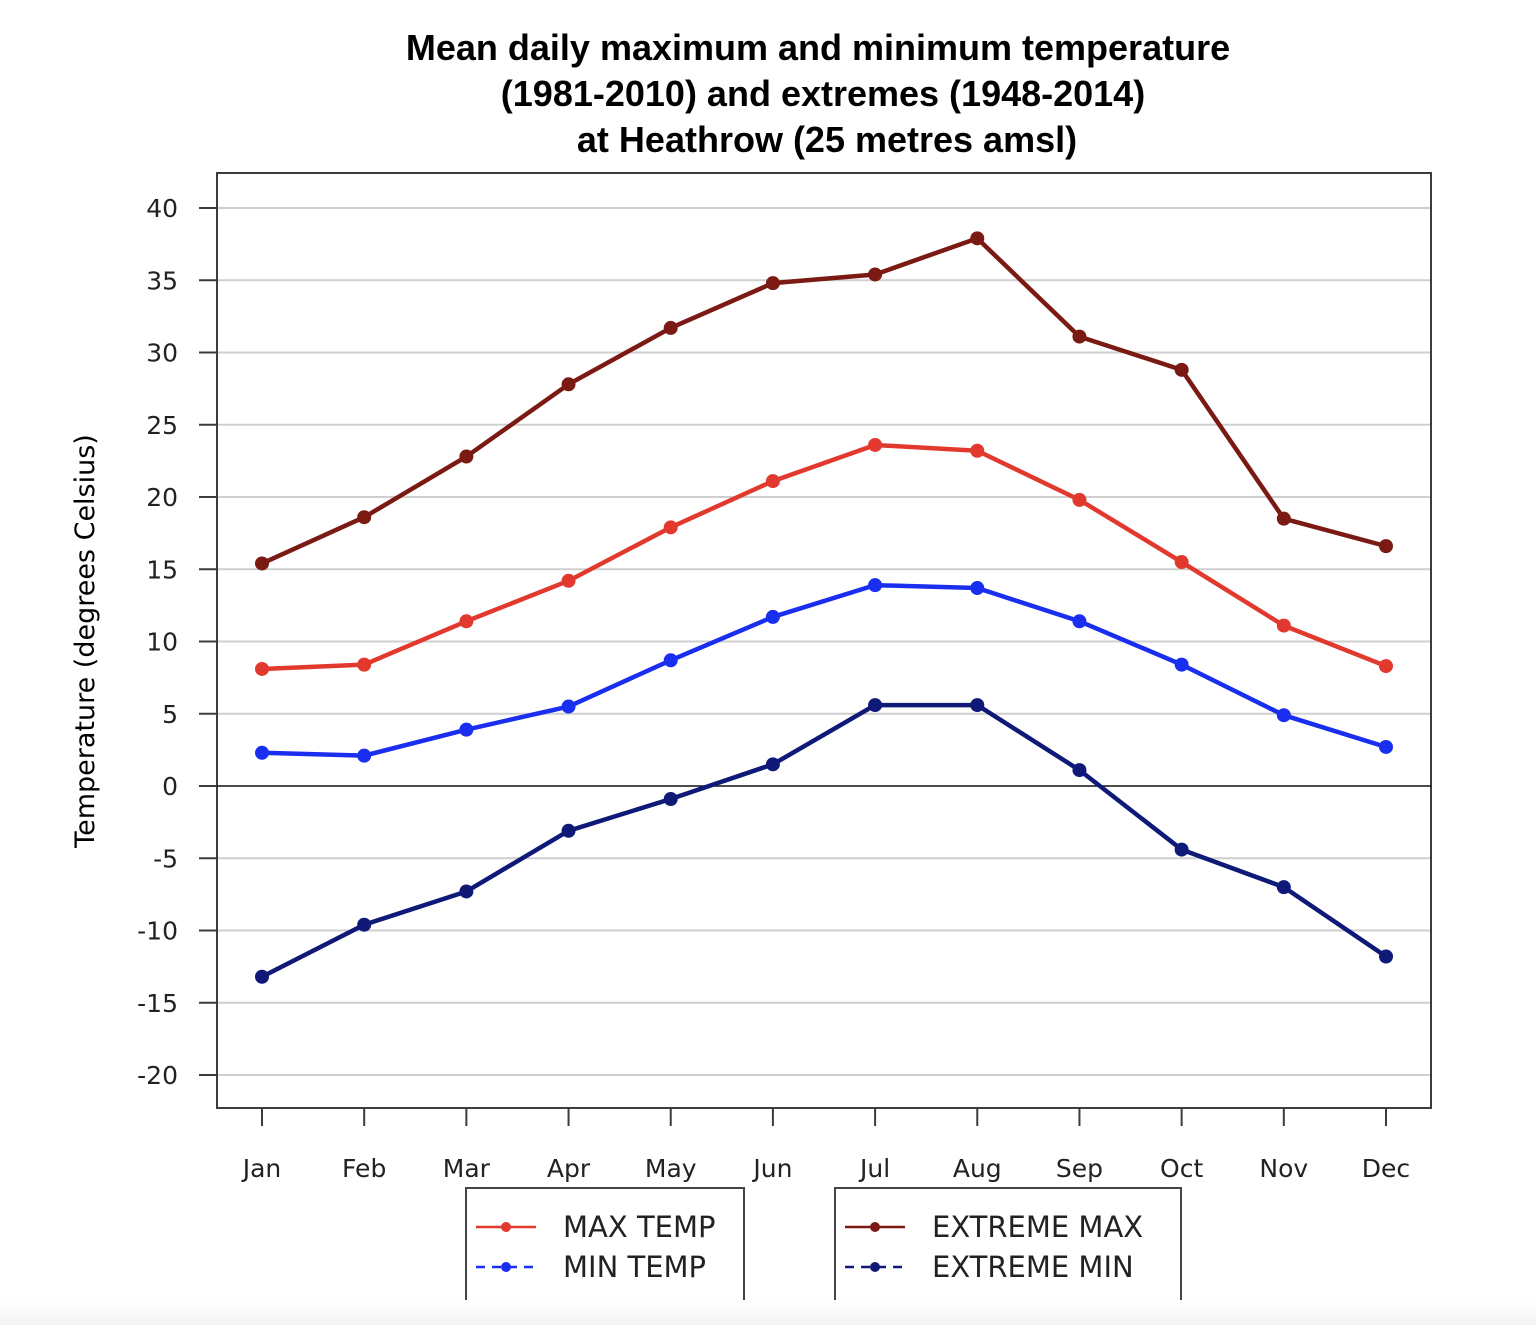  Describe the element at coordinates (1079, 1168) in the screenshot. I see `x-tick-label: Sep` at that location.